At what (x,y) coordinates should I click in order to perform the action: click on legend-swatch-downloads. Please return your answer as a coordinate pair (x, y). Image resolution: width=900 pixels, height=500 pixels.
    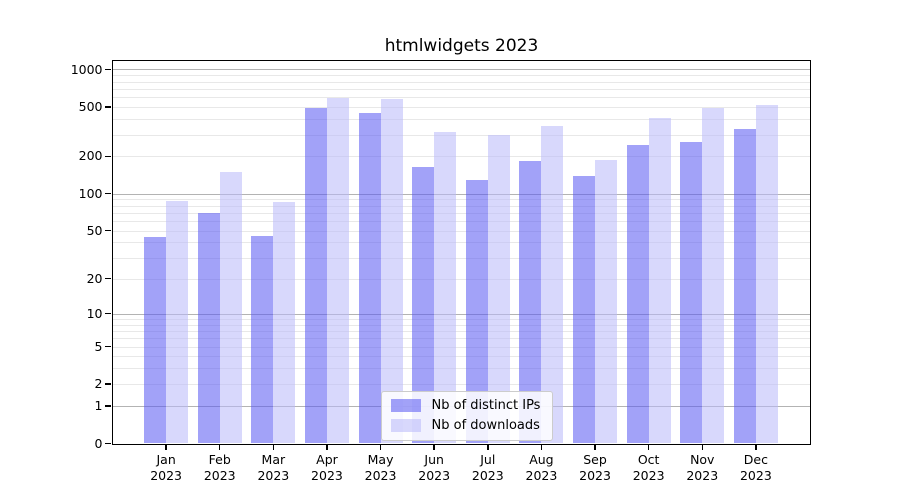
    Looking at the image, I should click on (405, 425).